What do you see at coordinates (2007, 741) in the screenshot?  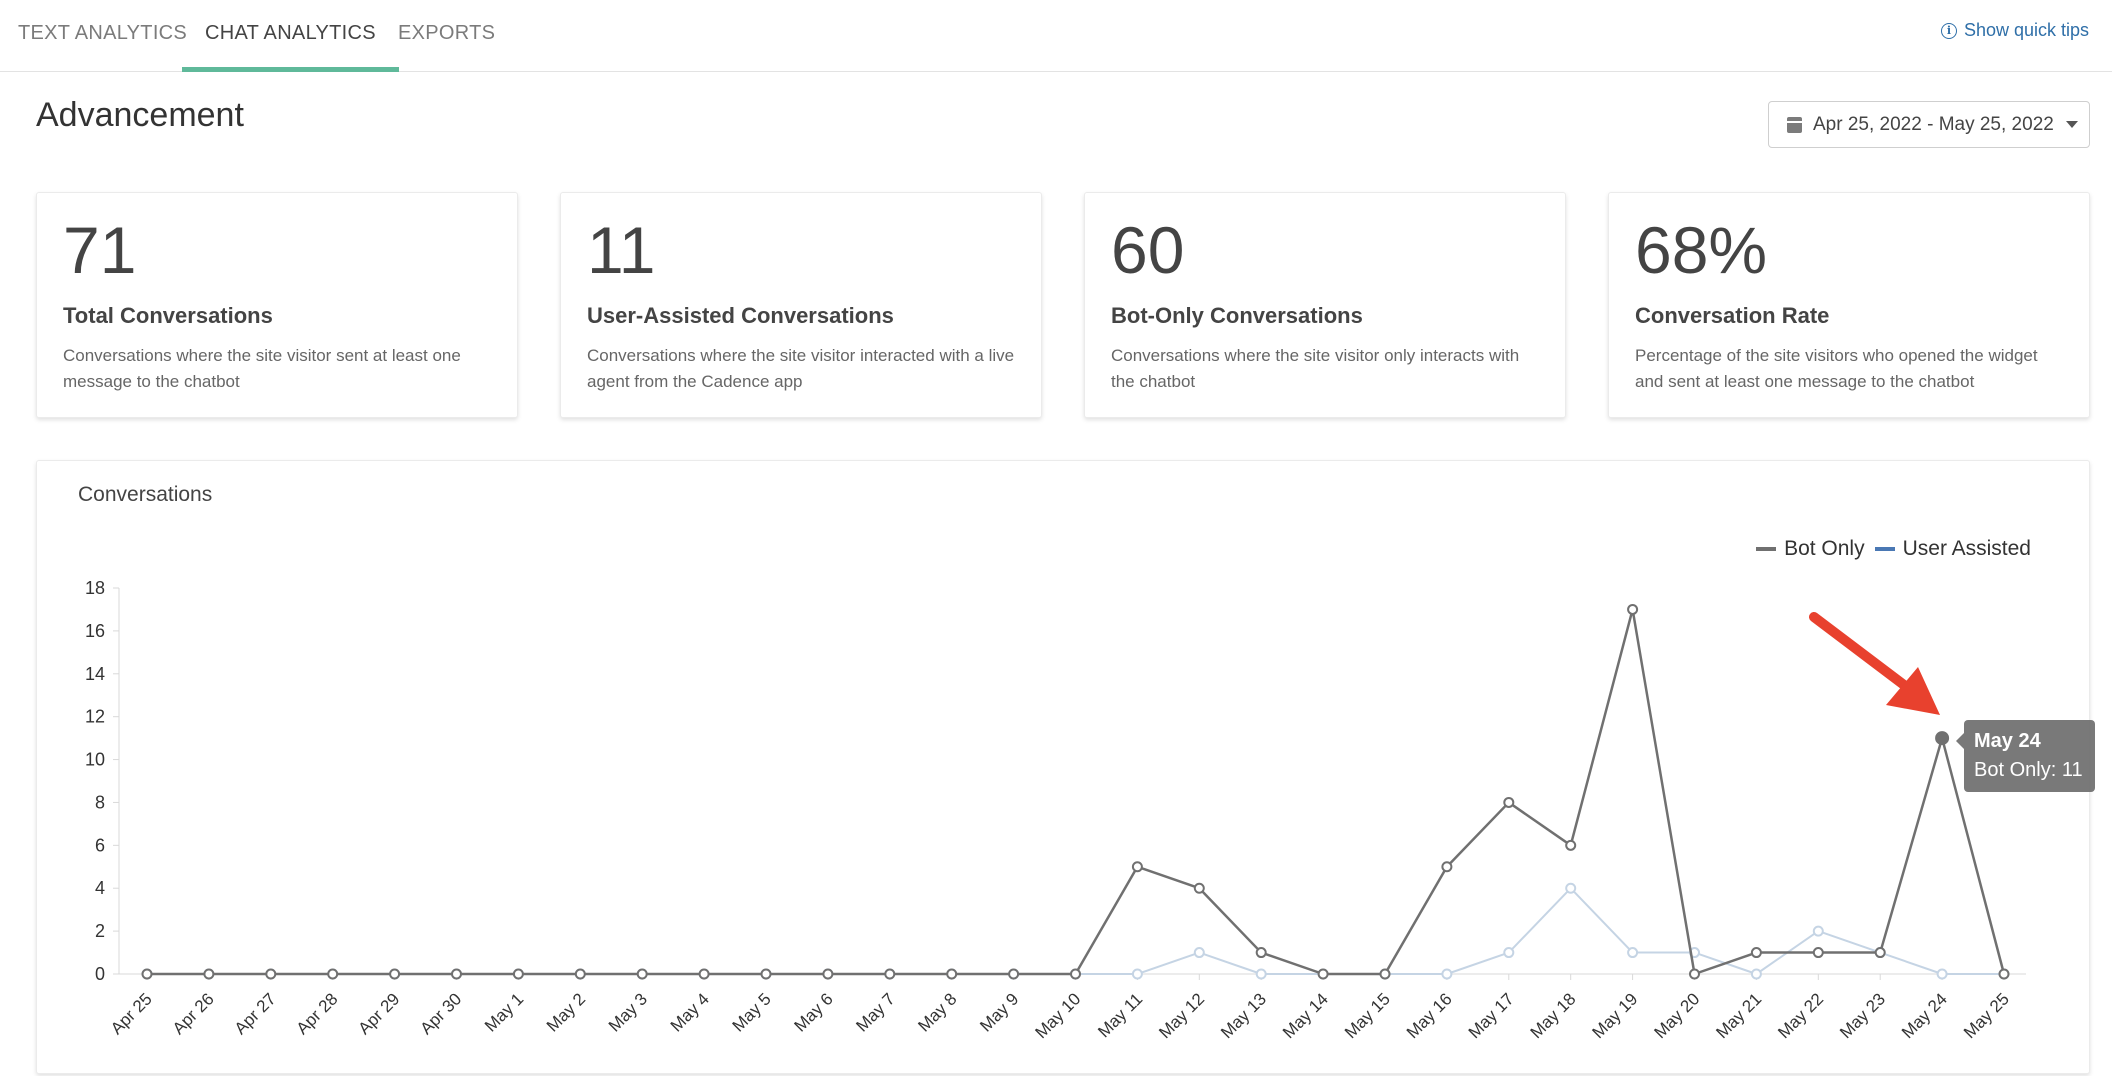 I see `tooltip-title: May 24` at bounding box center [2007, 741].